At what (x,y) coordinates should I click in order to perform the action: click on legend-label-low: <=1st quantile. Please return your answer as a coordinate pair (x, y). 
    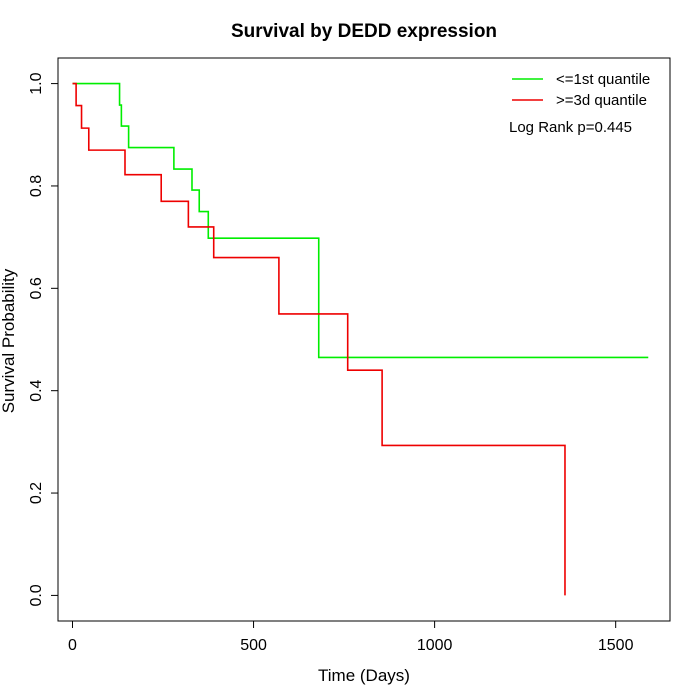
    Looking at the image, I should click on (603, 79).